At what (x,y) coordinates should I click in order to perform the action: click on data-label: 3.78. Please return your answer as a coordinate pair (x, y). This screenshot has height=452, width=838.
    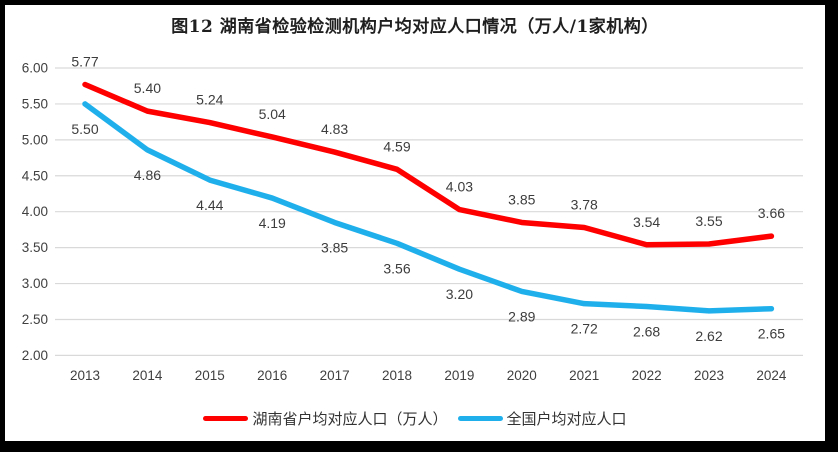
    Looking at the image, I should click on (584, 205).